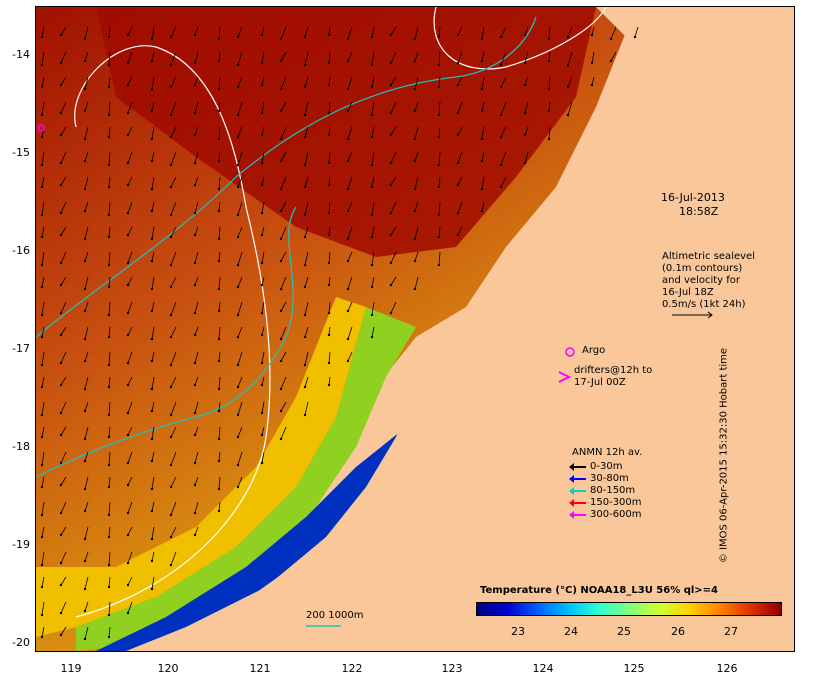  What do you see at coordinates (629, 609) in the screenshot?
I see `colorbar` at bounding box center [629, 609].